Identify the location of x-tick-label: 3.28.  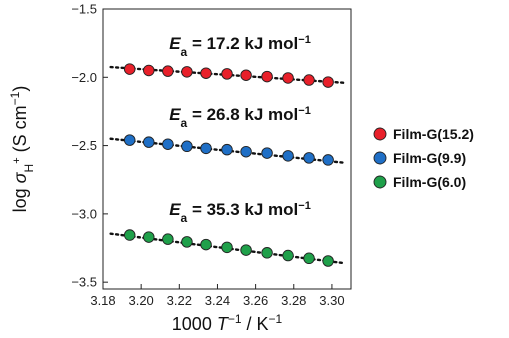
(293, 300).